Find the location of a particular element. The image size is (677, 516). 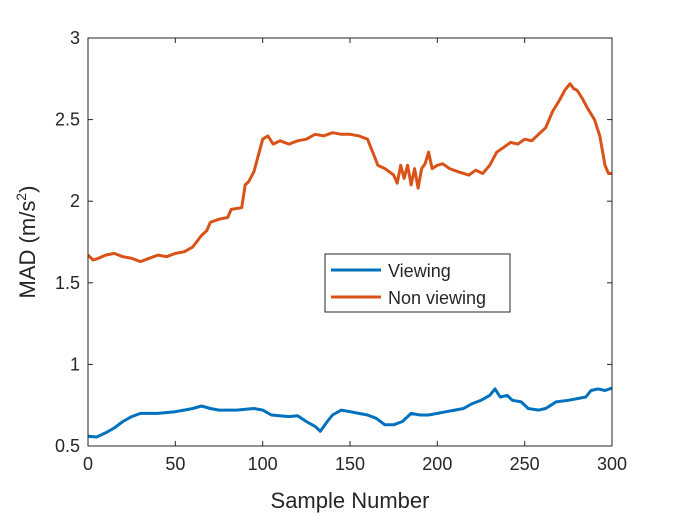

y-axis-label: MAD (m/s2) is located at coordinates (26, 242).